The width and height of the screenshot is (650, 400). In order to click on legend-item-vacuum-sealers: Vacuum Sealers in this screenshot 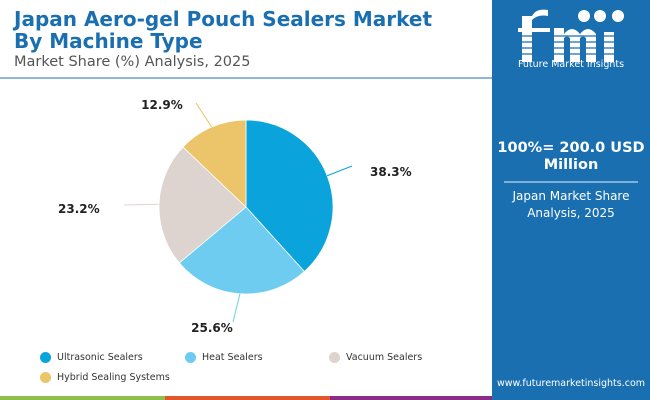, I will do `click(375, 357)`.